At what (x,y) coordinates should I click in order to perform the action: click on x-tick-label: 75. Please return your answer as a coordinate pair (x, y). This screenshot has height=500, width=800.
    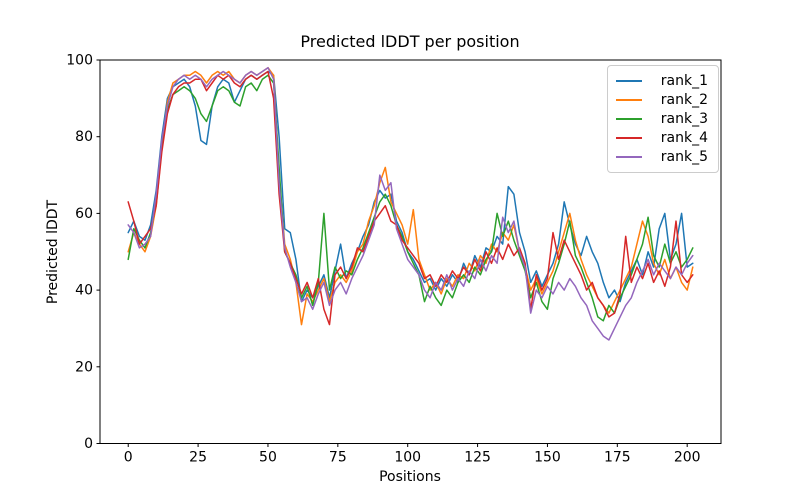
    Looking at the image, I should click on (338, 458).